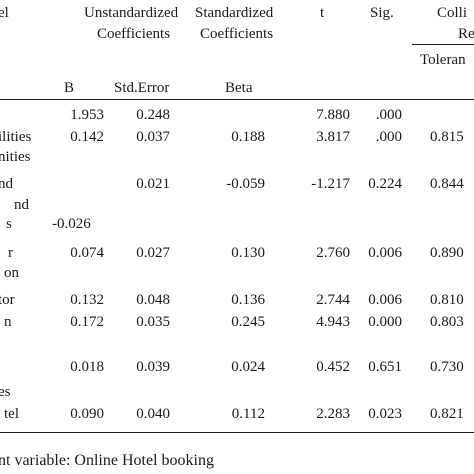 The image size is (474, 474). What do you see at coordinates (330, 184) in the screenshot?
I see `t-value: -1.217` at bounding box center [330, 184].